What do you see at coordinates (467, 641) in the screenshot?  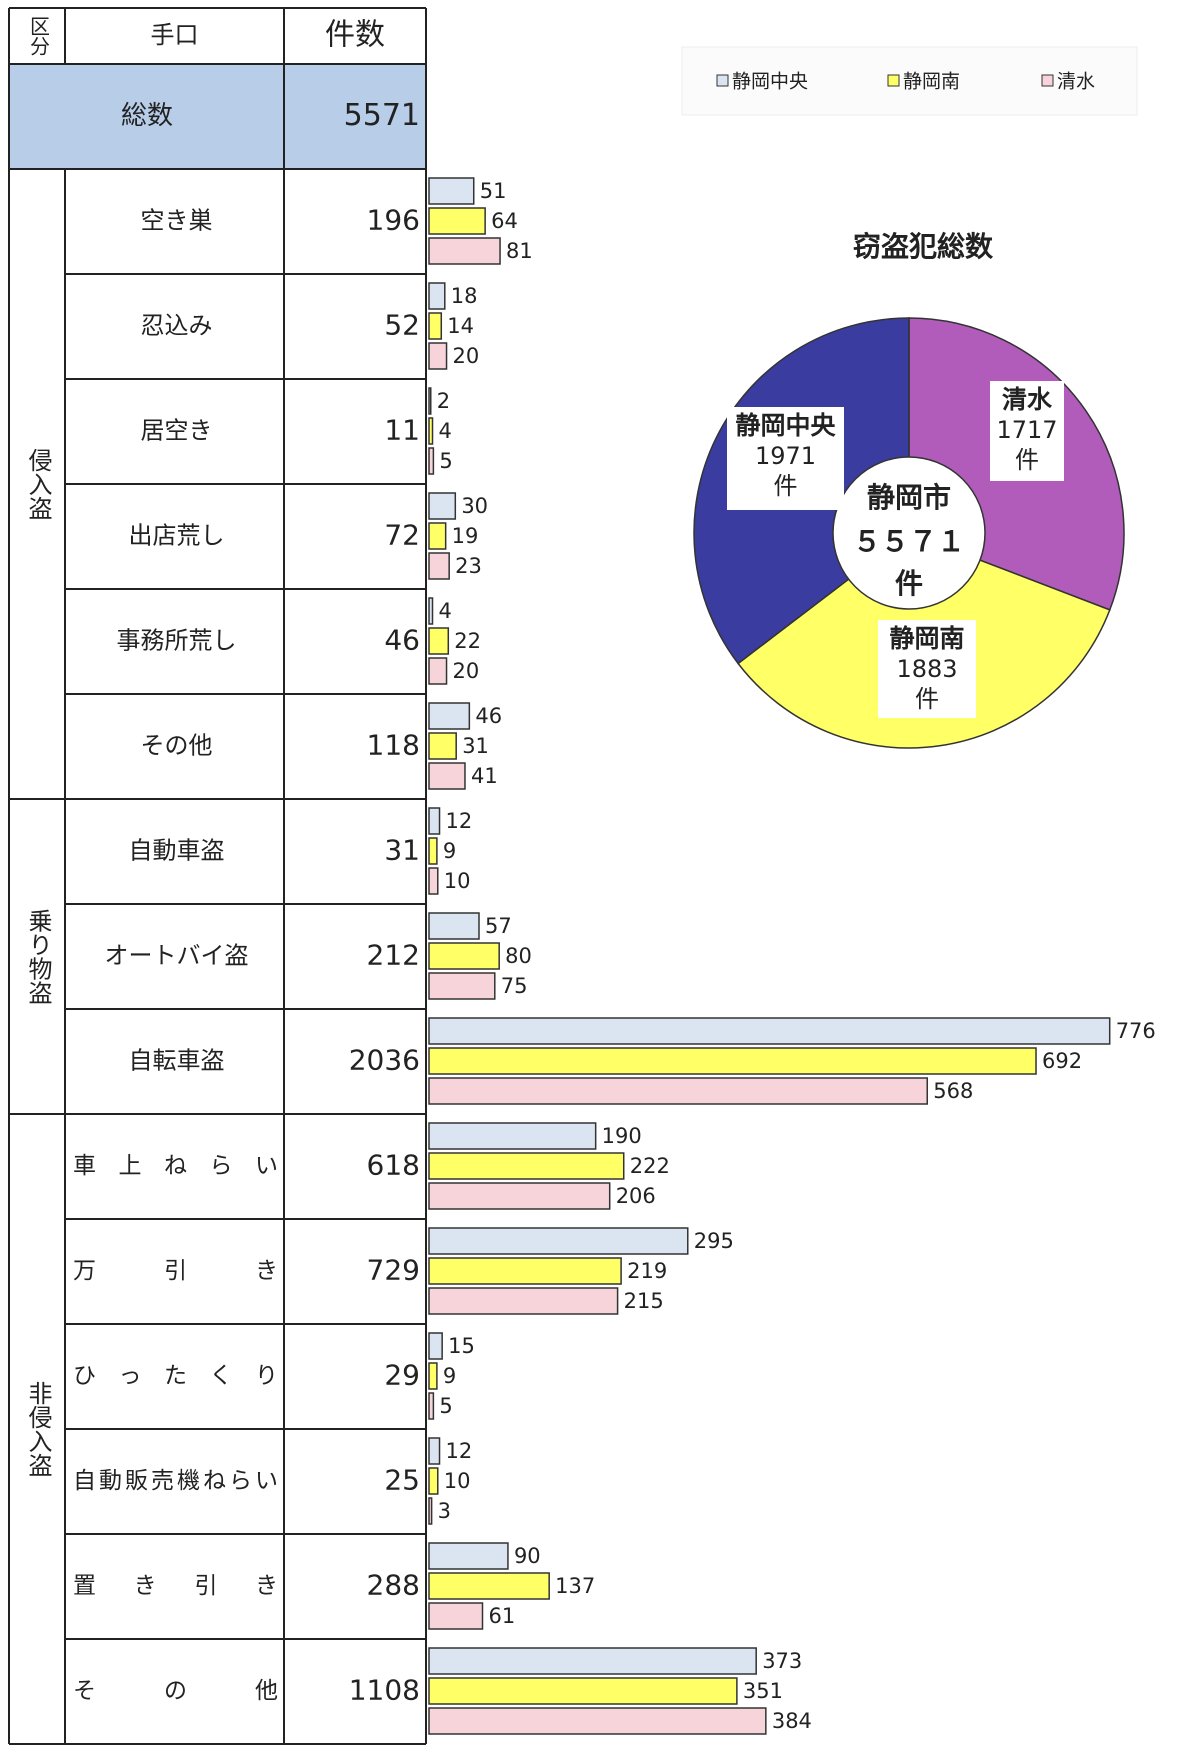 I see `bar-value-label: 22` at bounding box center [467, 641].